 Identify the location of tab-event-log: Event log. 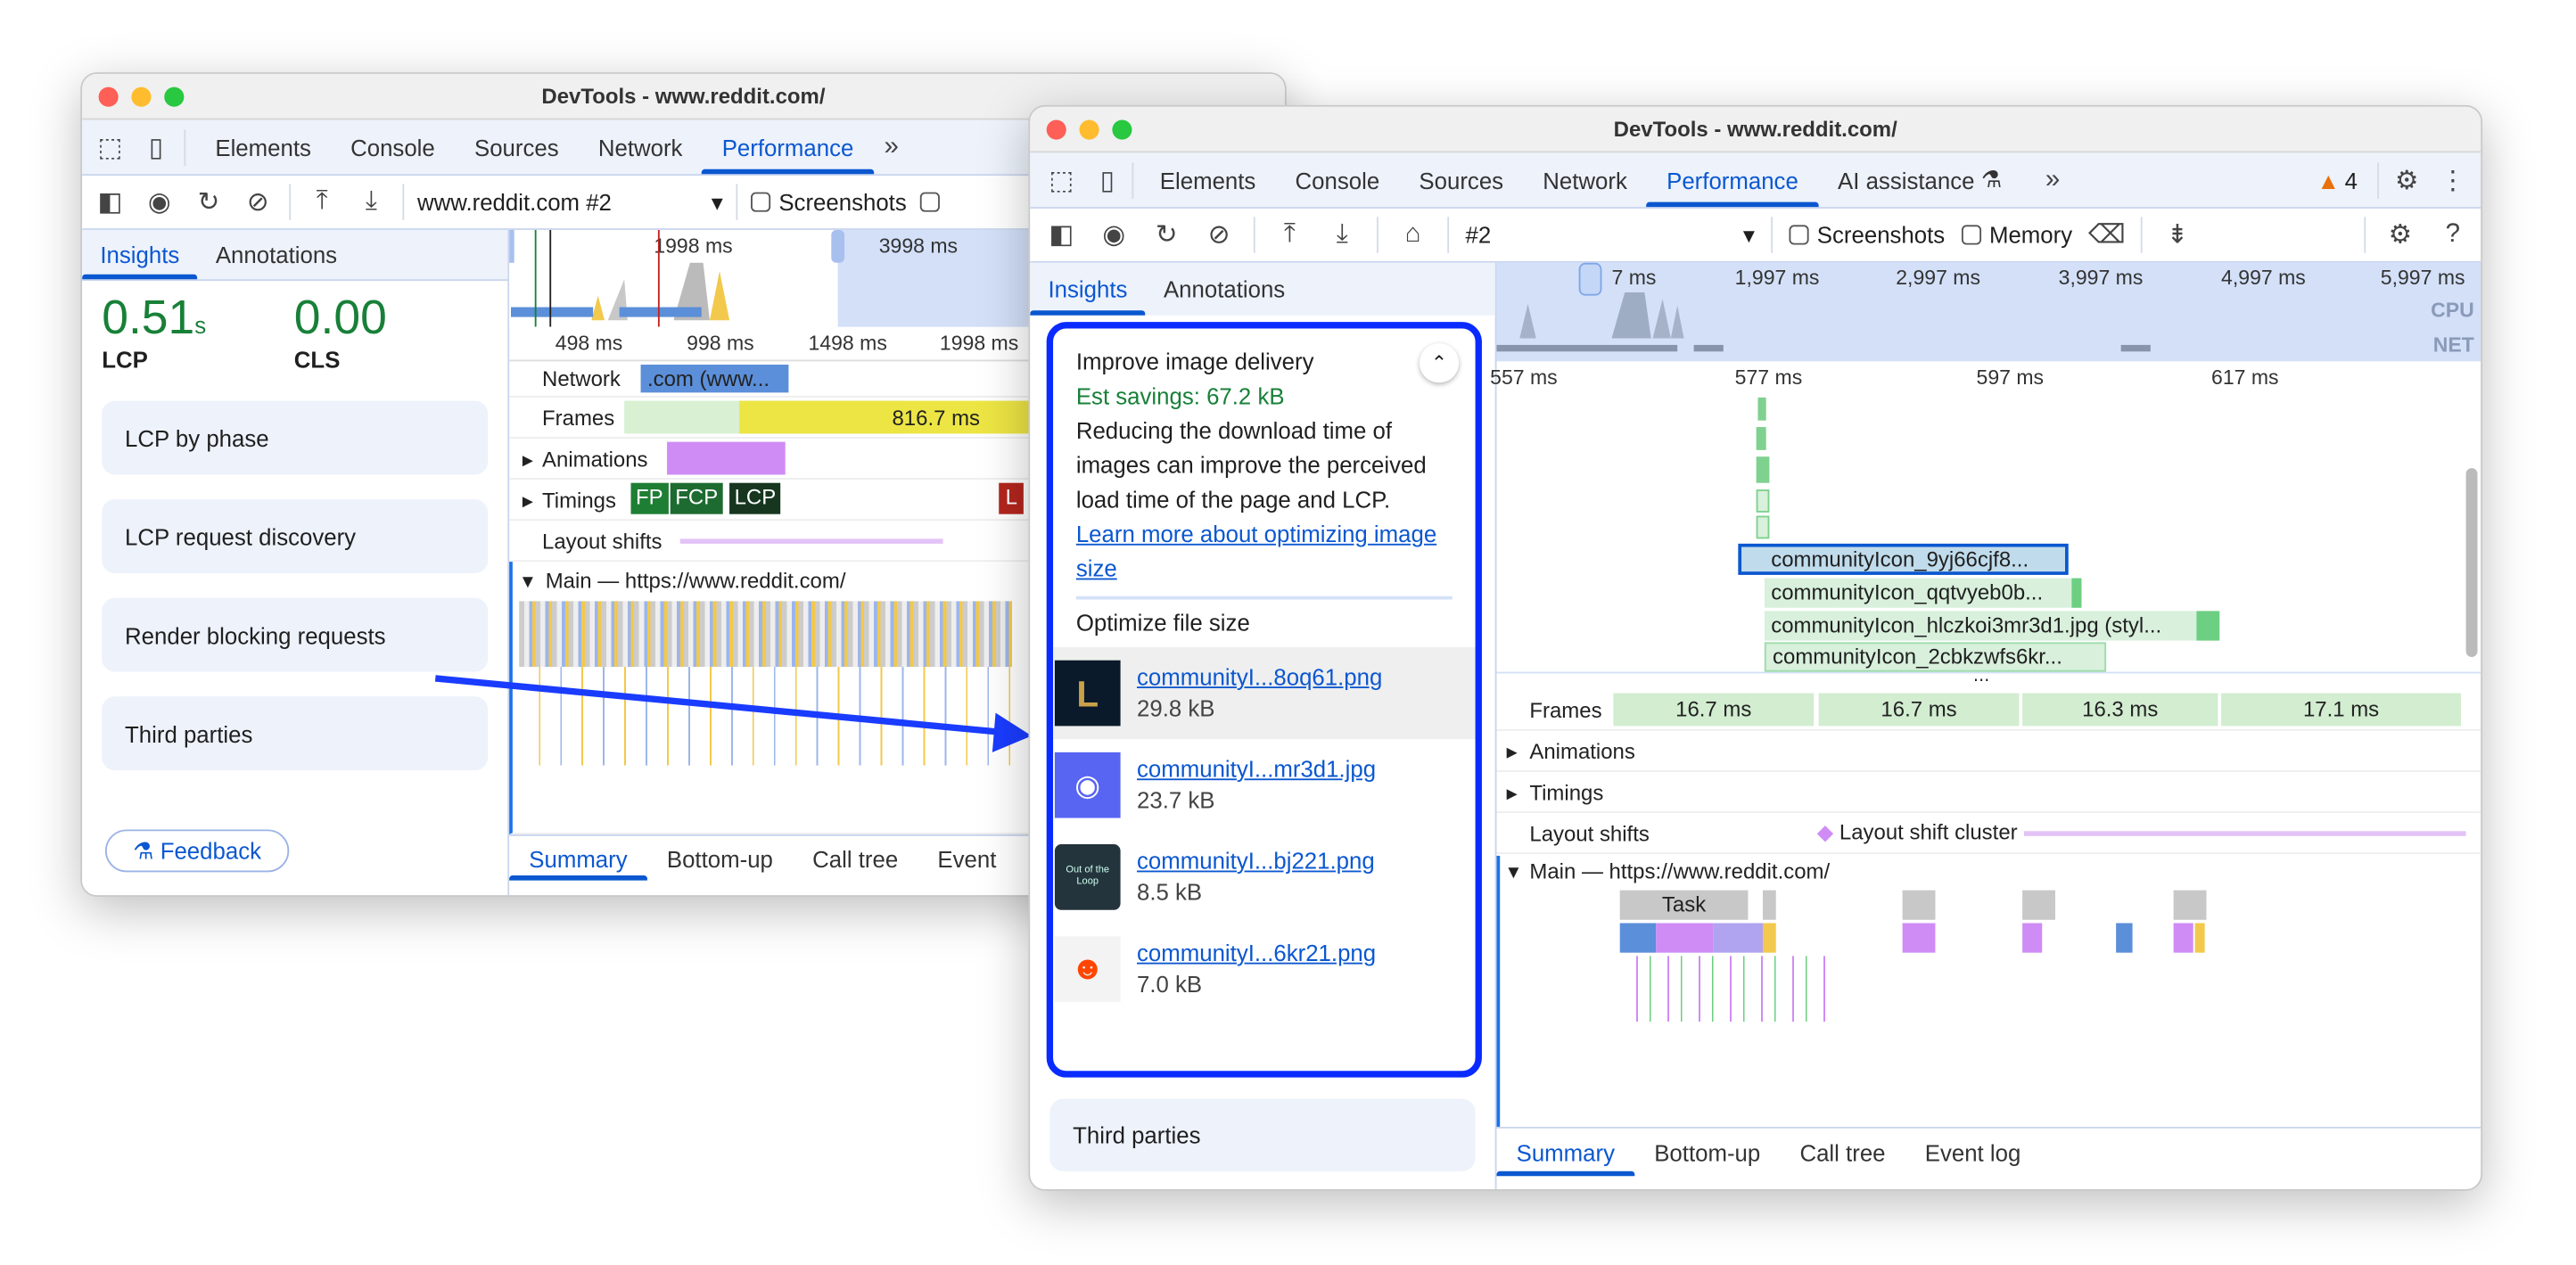
(1972, 1152).